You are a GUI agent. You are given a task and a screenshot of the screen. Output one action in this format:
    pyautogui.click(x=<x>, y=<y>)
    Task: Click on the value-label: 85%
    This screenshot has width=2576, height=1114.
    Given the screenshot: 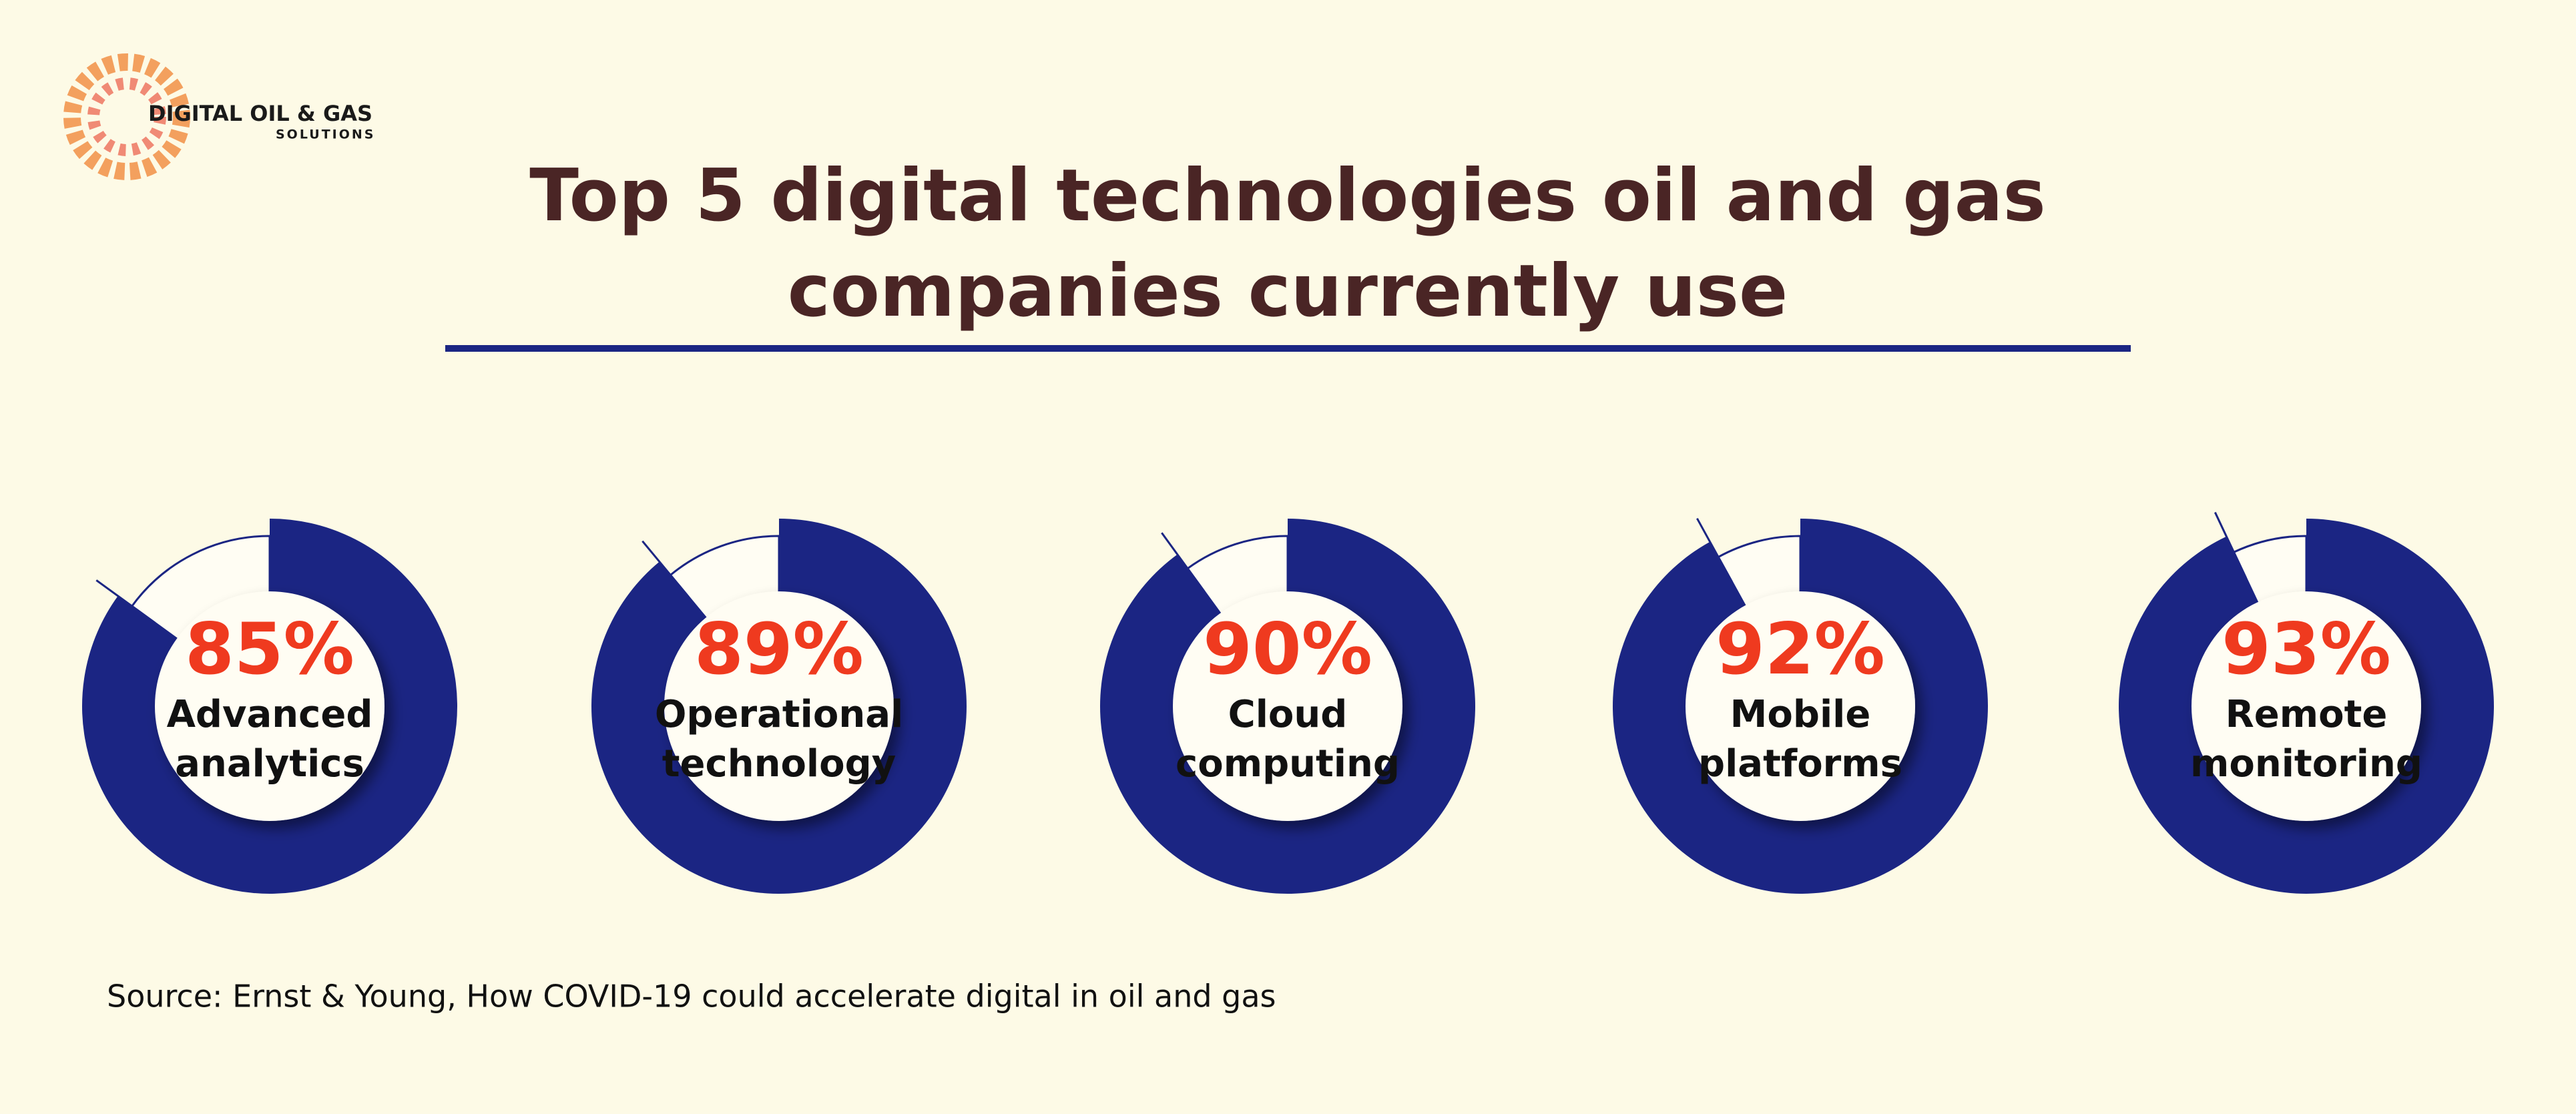 What is the action you would take?
    pyautogui.click(x=269, y=649)
    